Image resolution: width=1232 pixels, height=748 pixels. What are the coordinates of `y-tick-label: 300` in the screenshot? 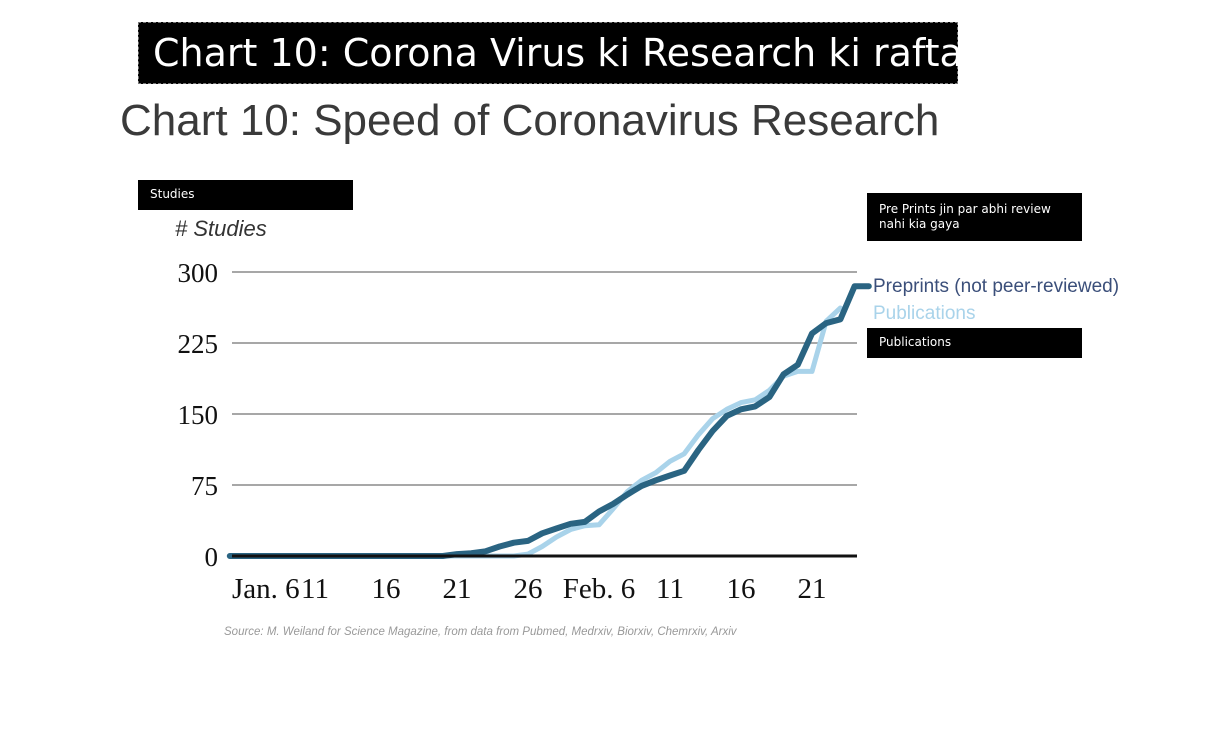 It's located at (198, 273).